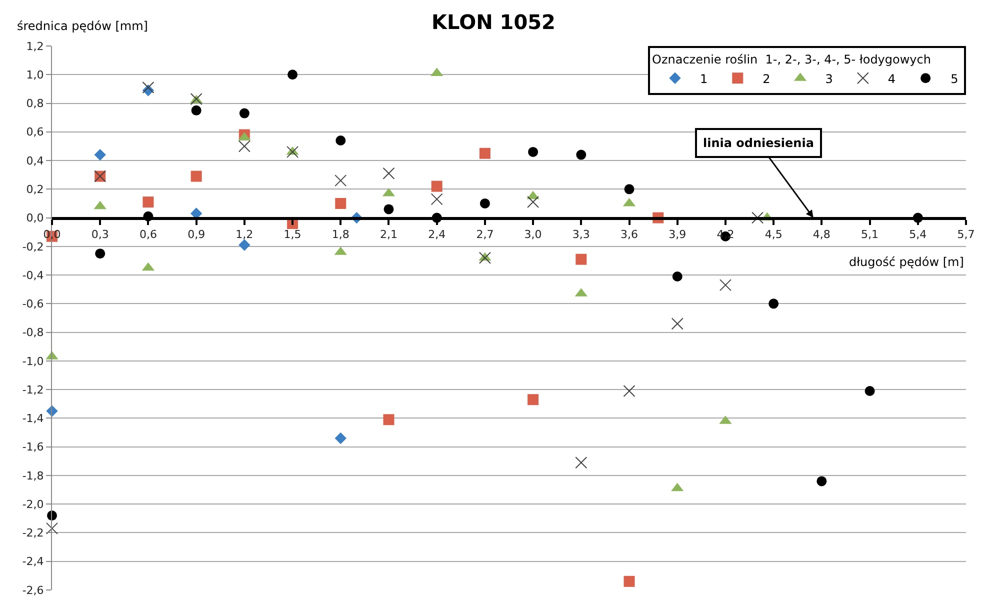 The image size is (987, 605). I want to click on y-tick-label: -1,4, so click(33, 419).